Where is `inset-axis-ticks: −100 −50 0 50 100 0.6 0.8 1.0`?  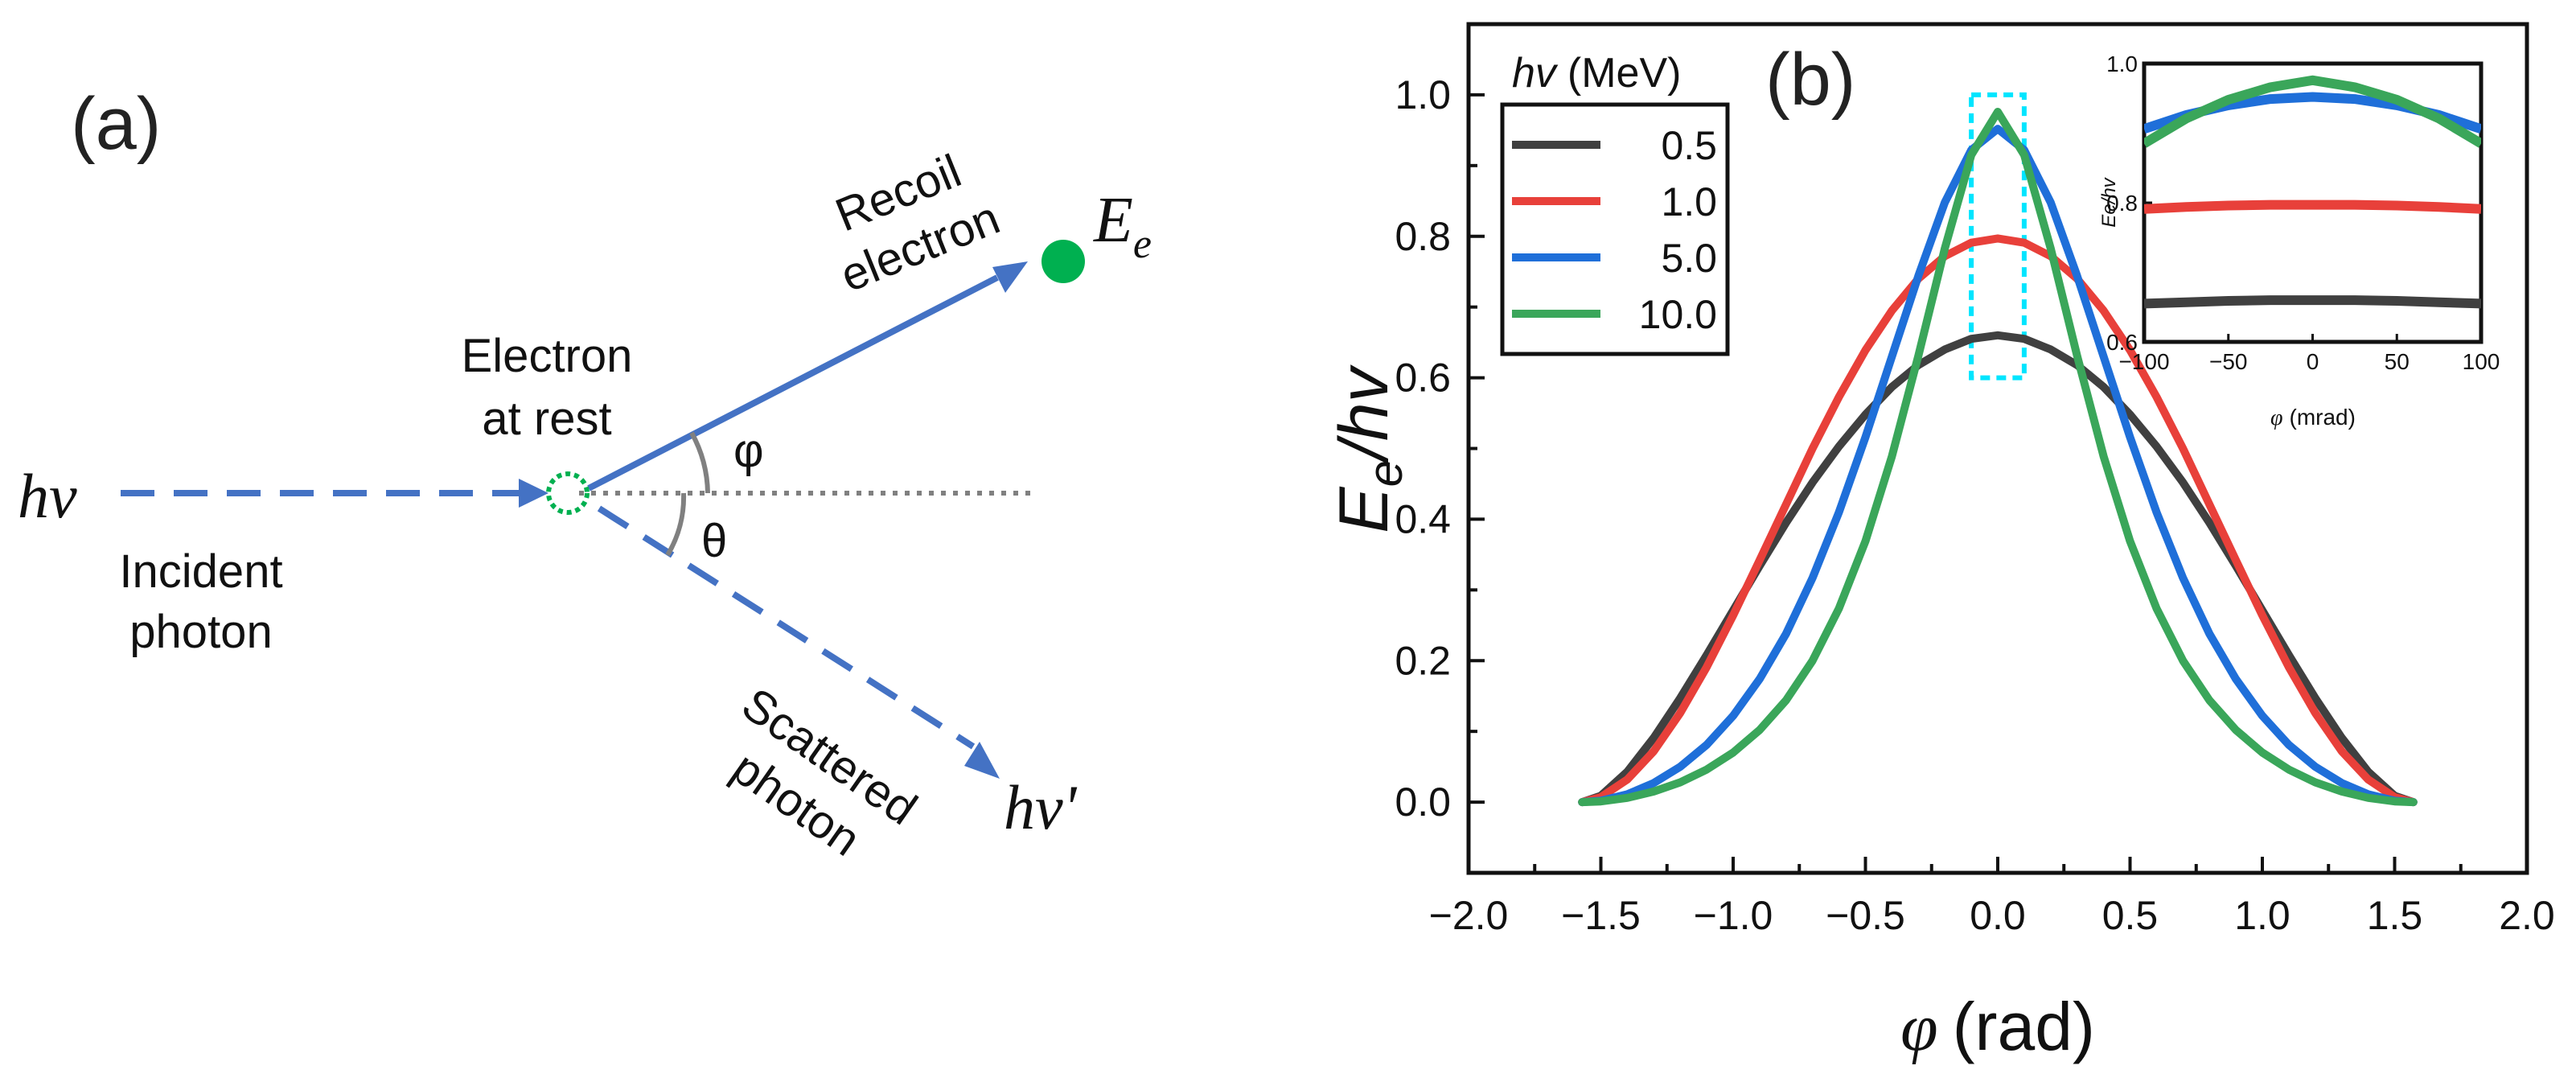 inset-axis-ticks: −100 −50 0 50 100 0.6 0.8 1.0 is located at coordinates (2303, 212).